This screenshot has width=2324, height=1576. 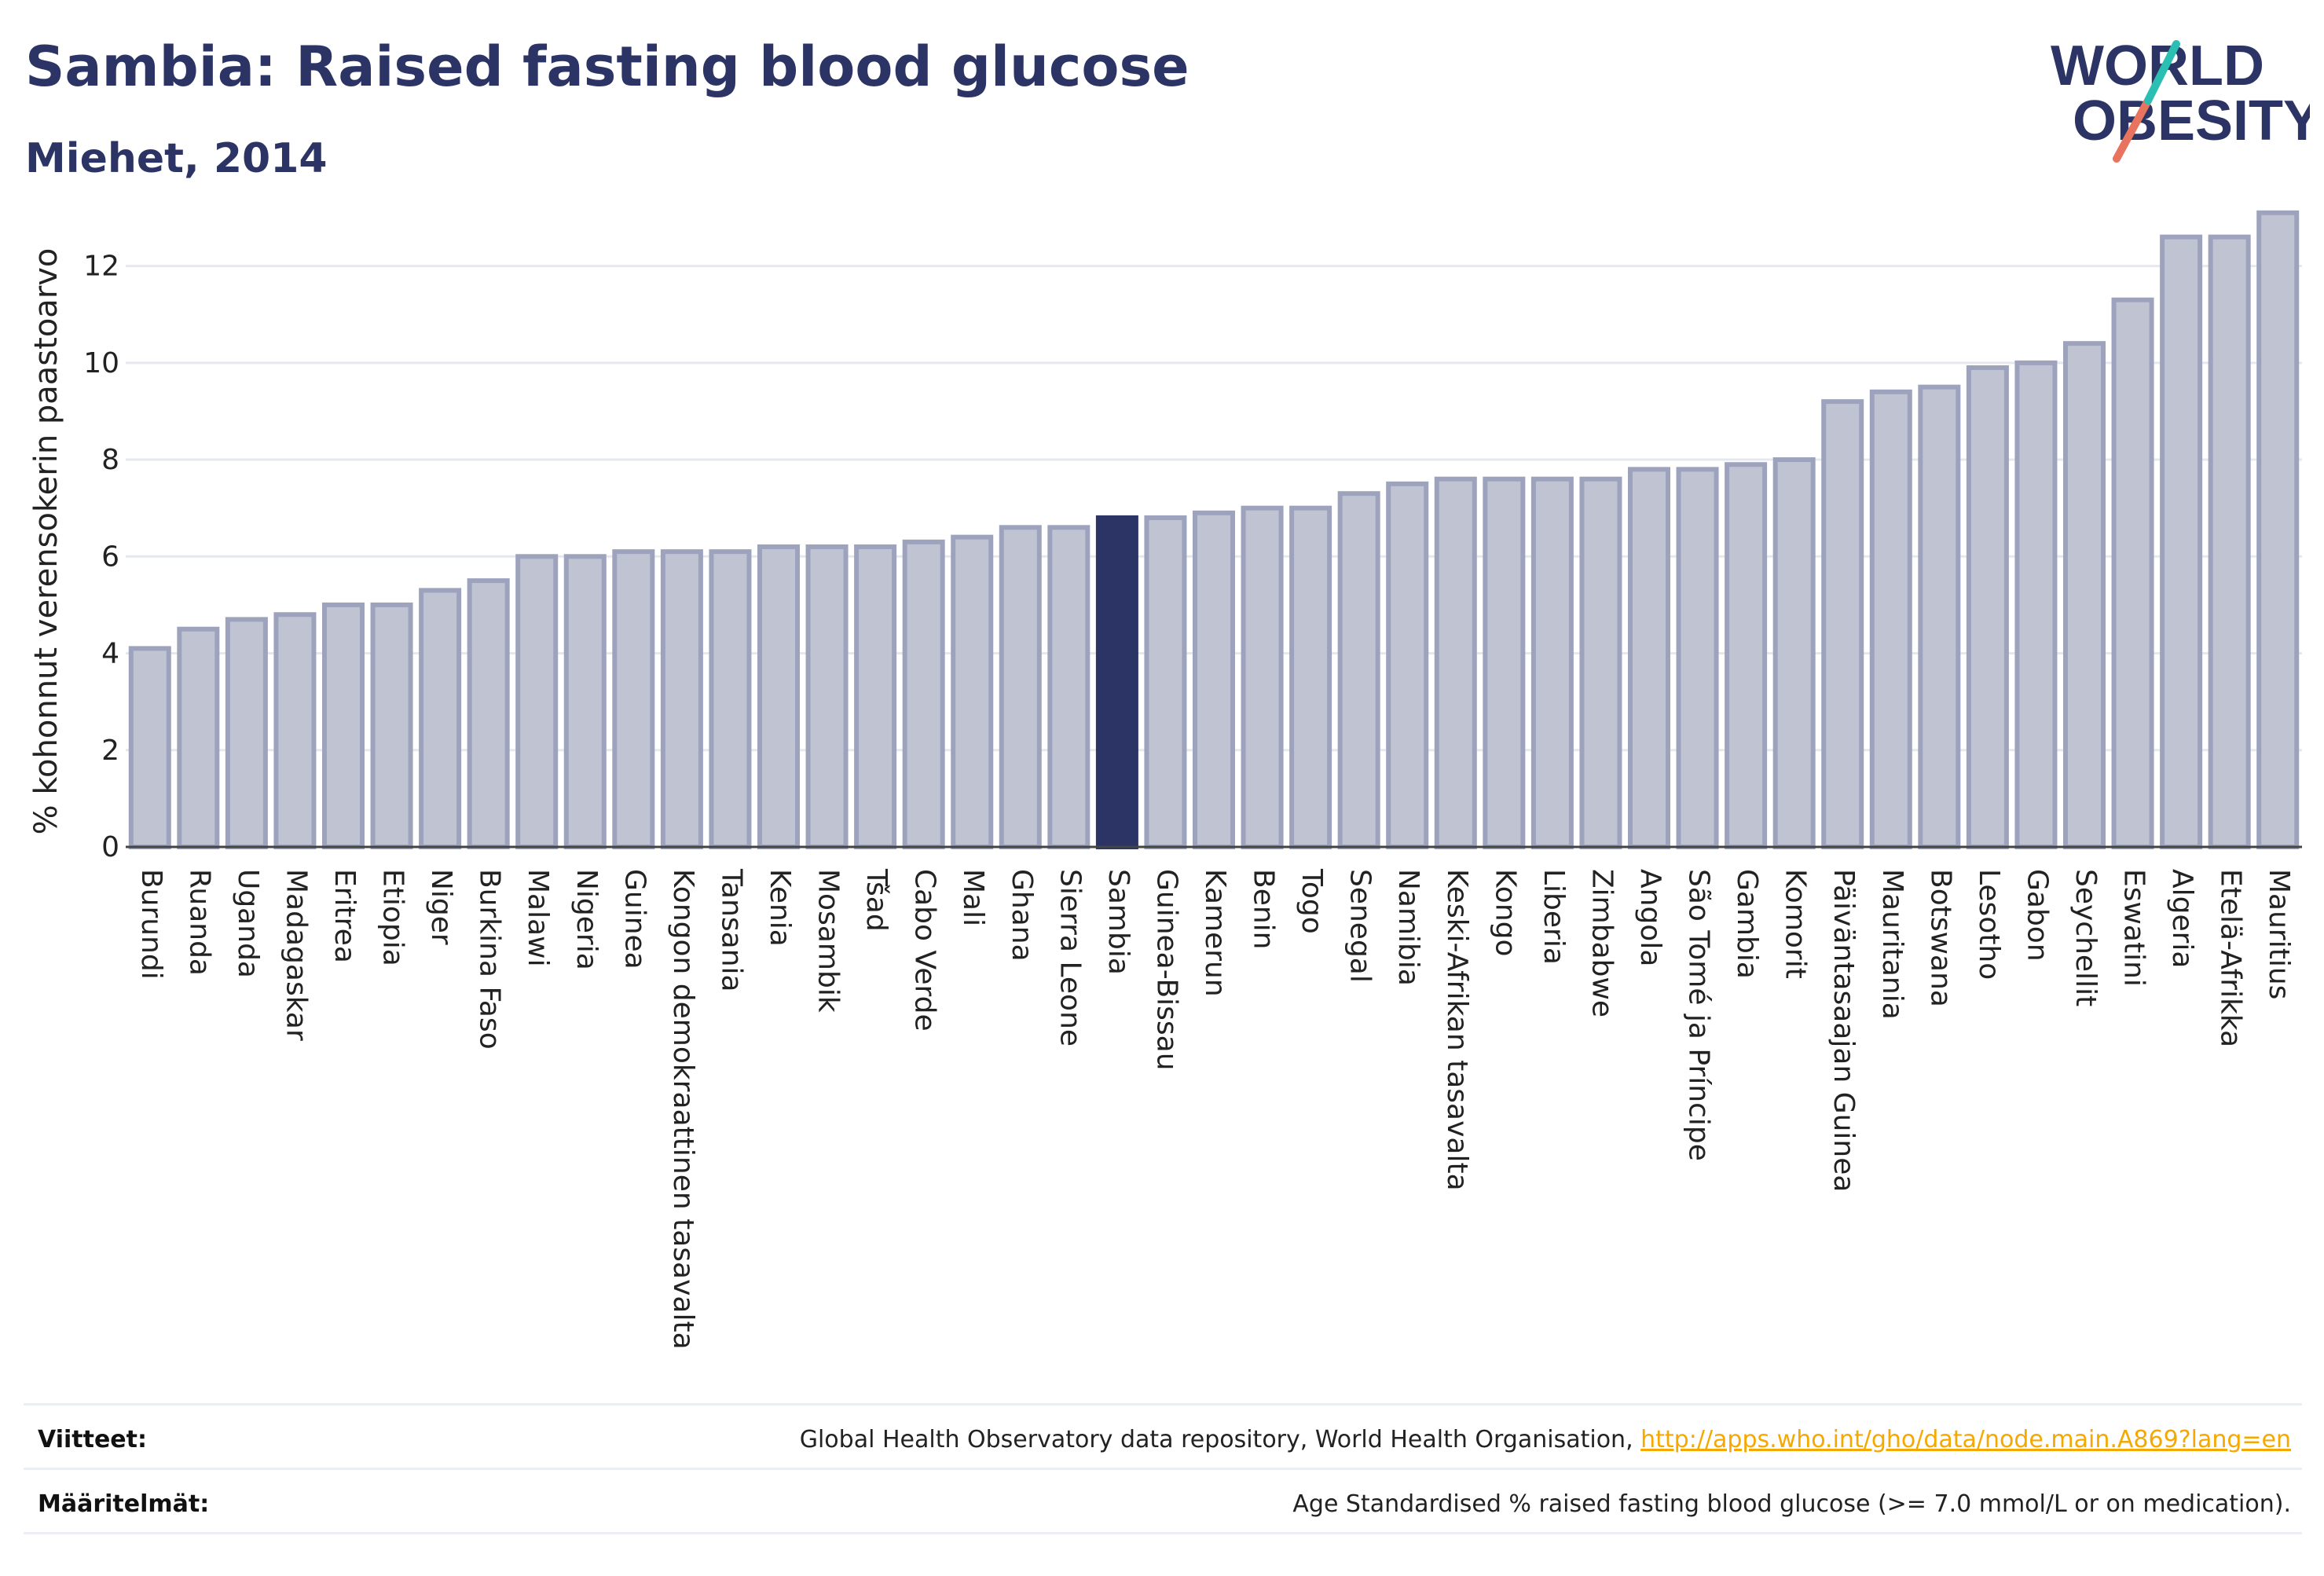 I want to click on bar-mauritania, so click(x=1890, y=619).